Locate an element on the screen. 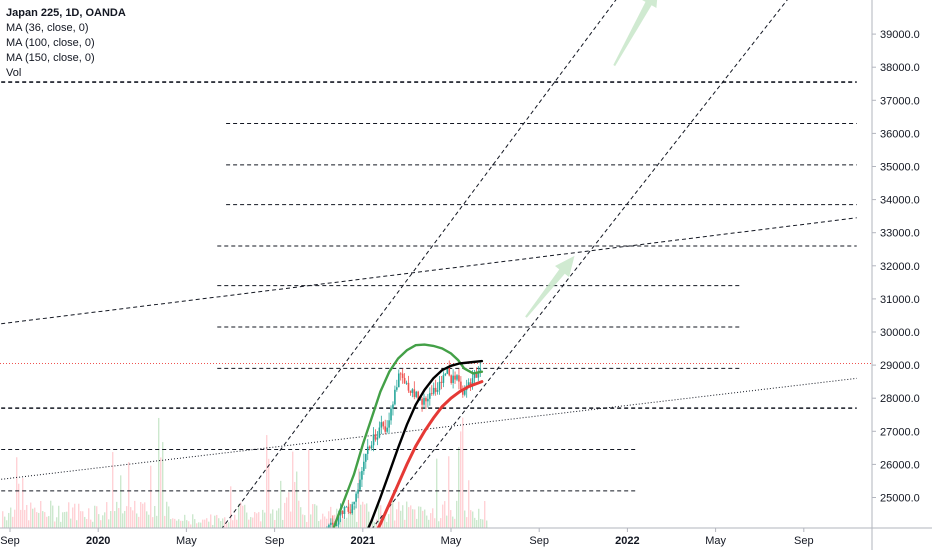  y-tick-label: 25000.0 is located at coordinates (900, 499).